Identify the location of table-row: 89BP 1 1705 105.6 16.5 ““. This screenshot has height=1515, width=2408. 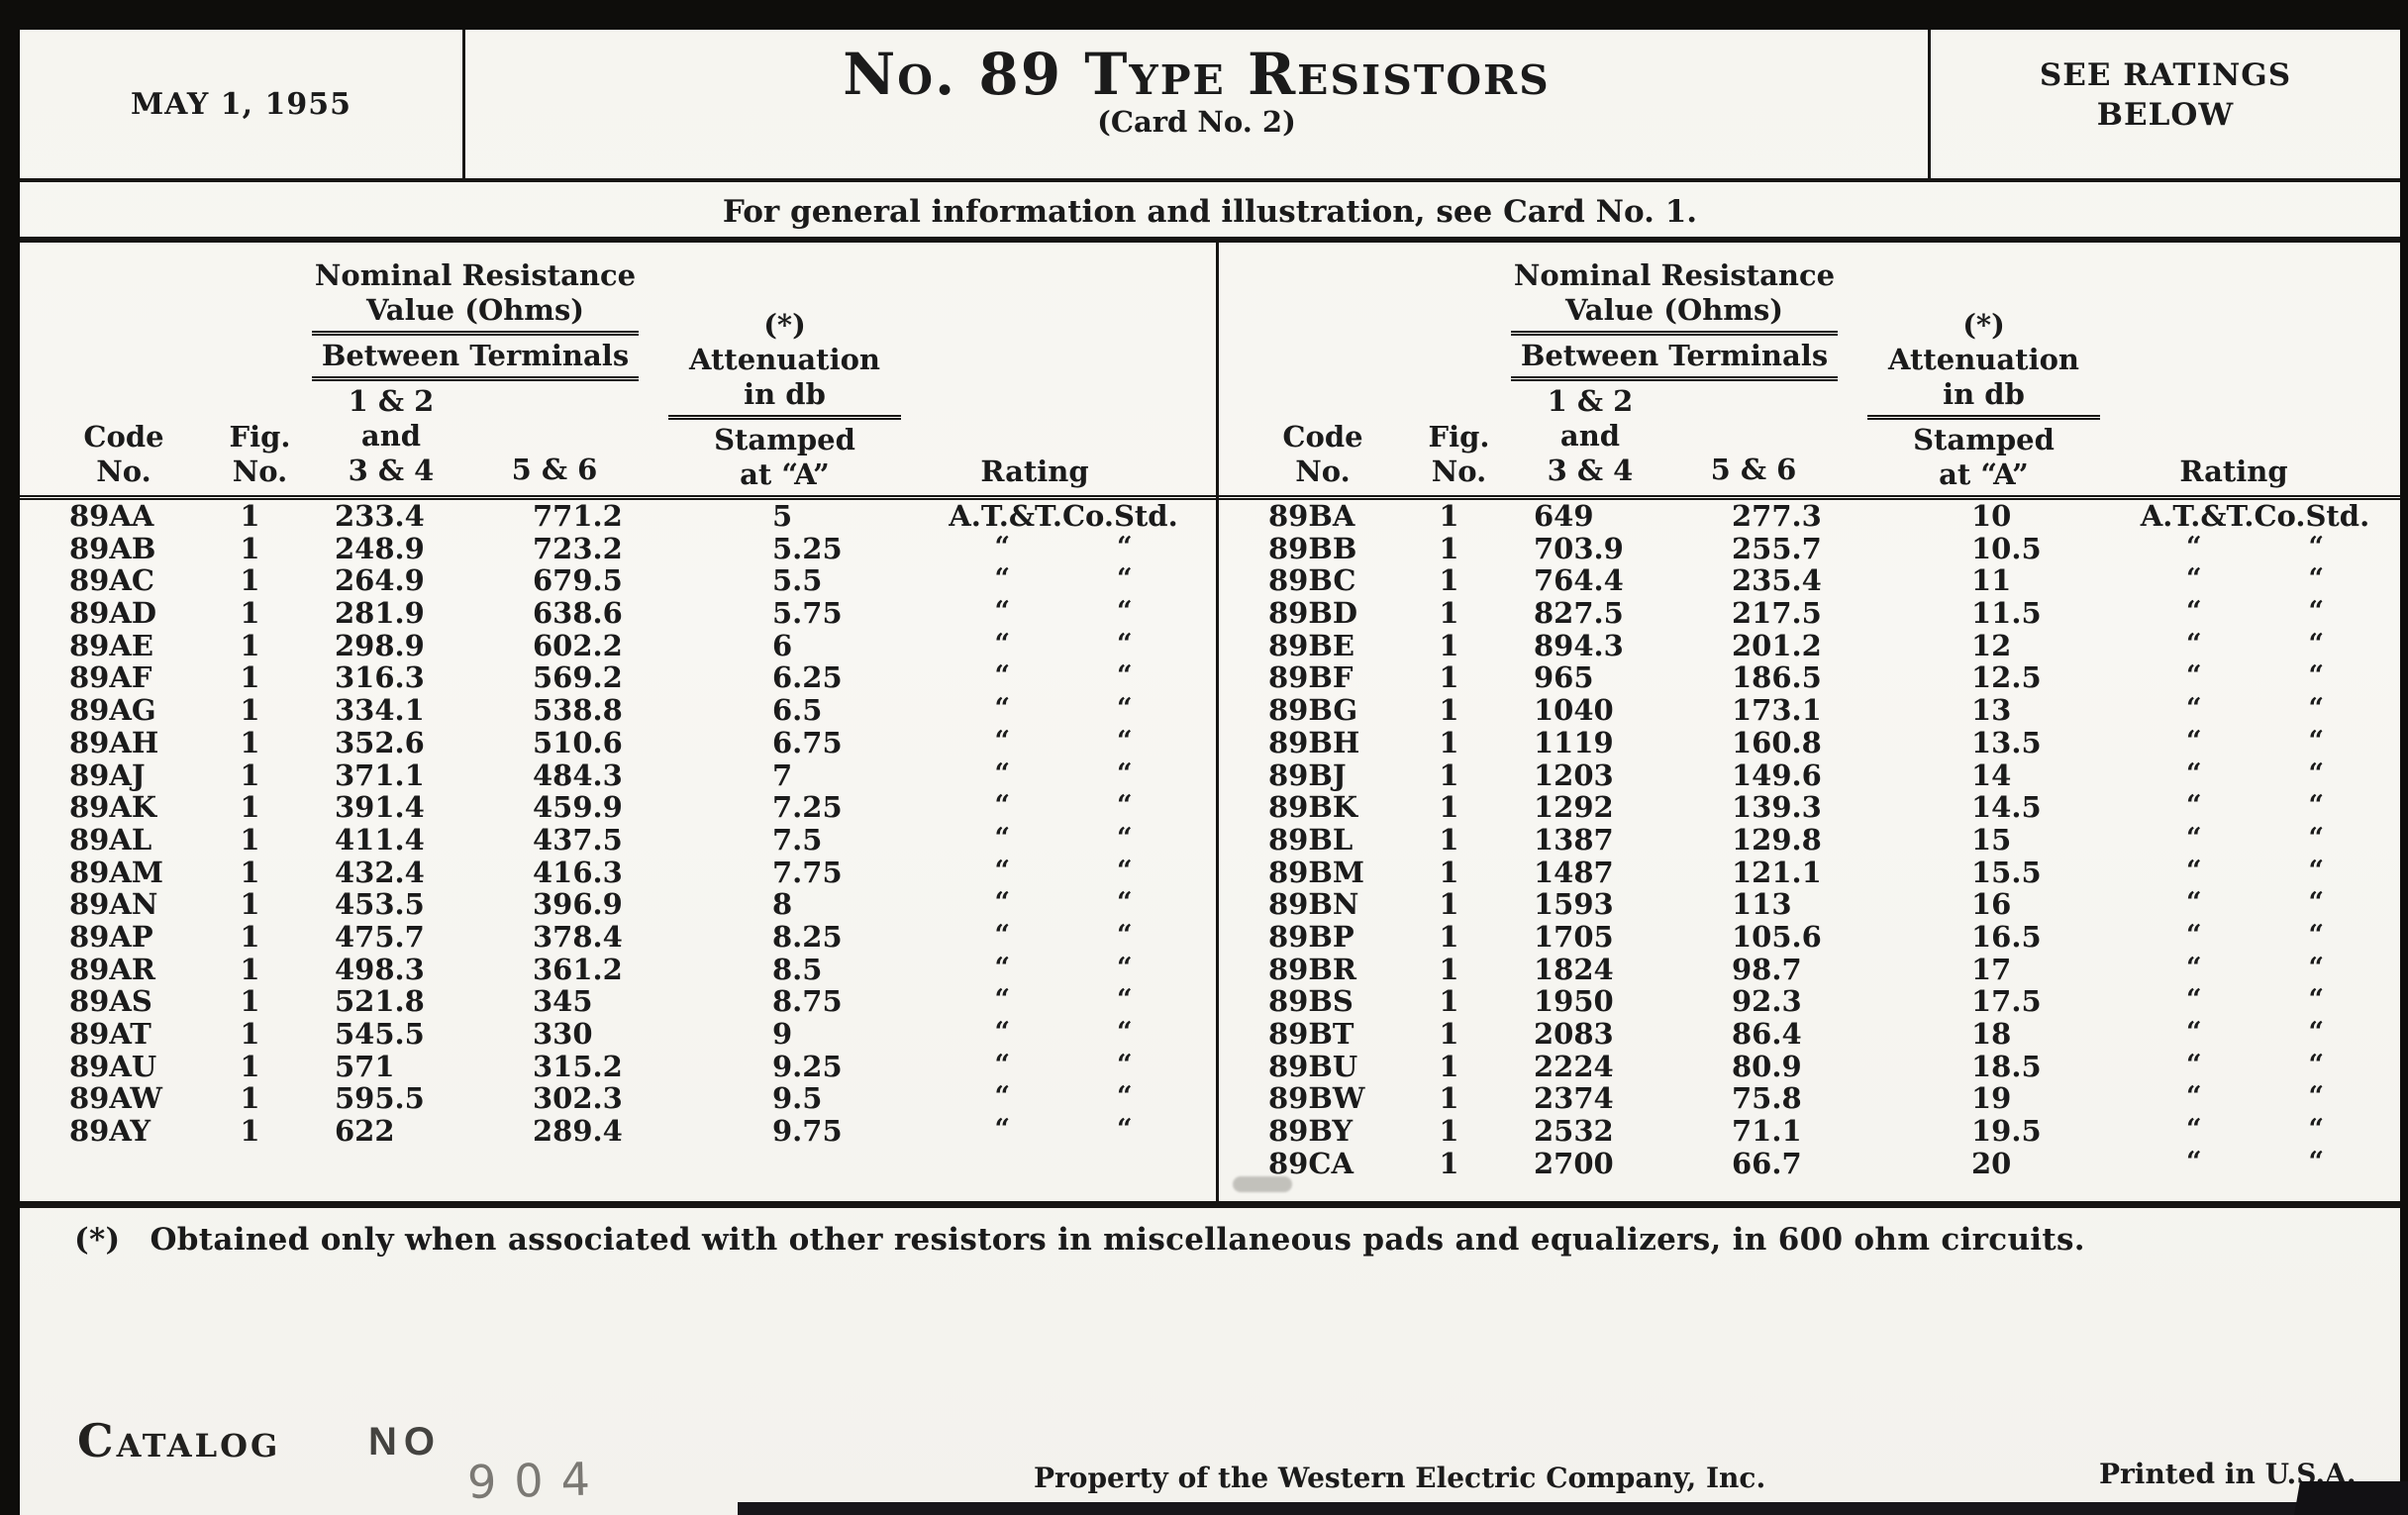
(1809, 936).